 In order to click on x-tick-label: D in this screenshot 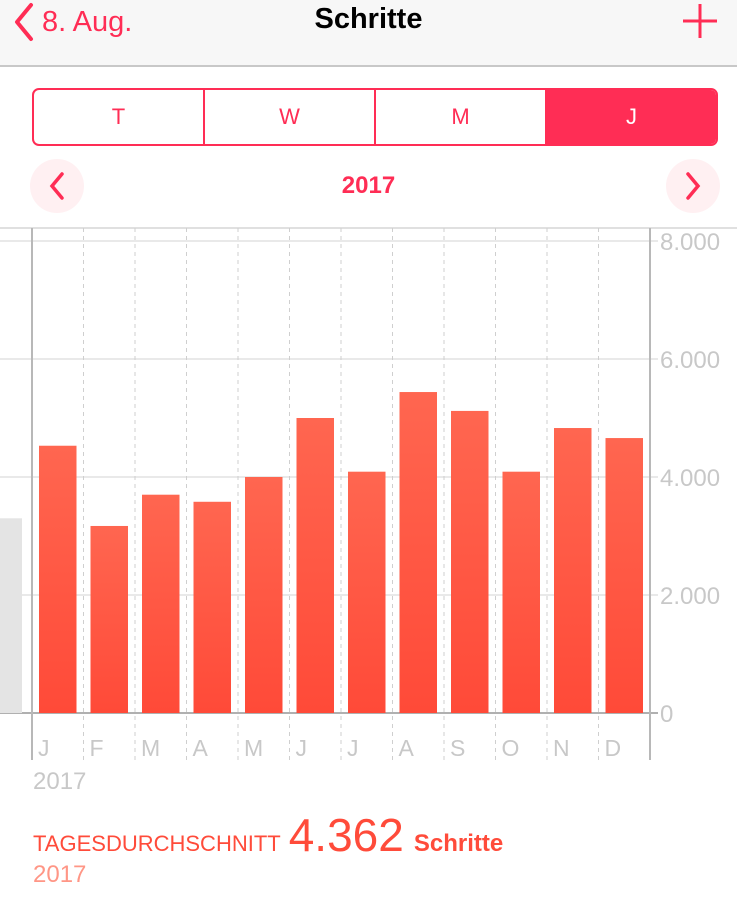, I will do `click(613, 748)`.